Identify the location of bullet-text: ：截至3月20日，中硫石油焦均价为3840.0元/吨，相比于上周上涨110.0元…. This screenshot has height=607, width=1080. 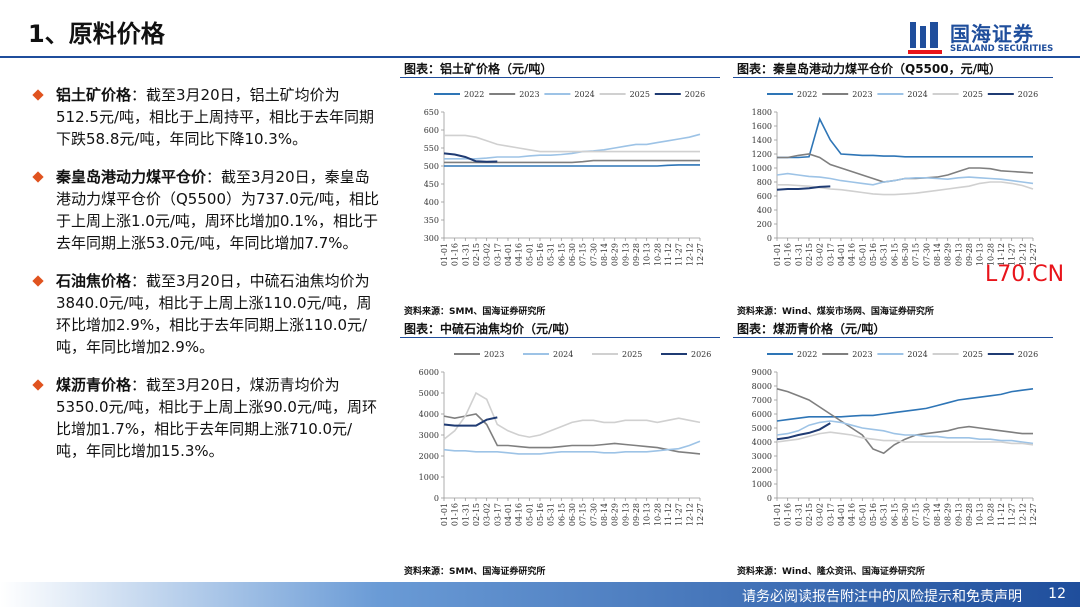
(214, 314).